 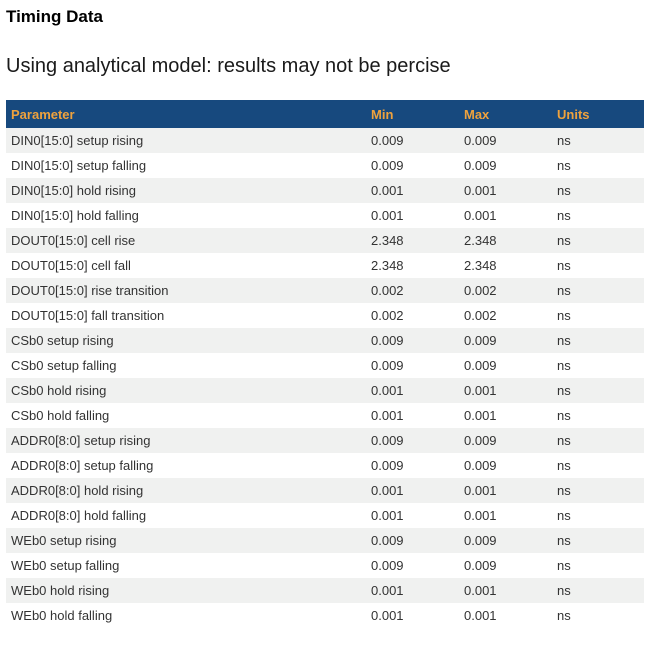 I want to click on cell-parameter: WEb0 hold rising, so click(x=188, y=591).